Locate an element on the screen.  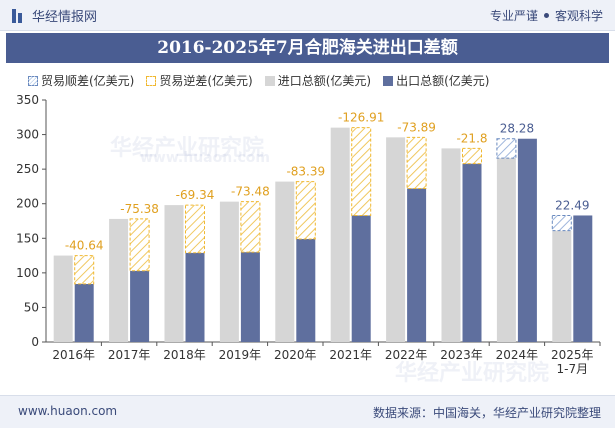
tagline: 专业严谨 客观科学 is located at coordinates (546, 15).